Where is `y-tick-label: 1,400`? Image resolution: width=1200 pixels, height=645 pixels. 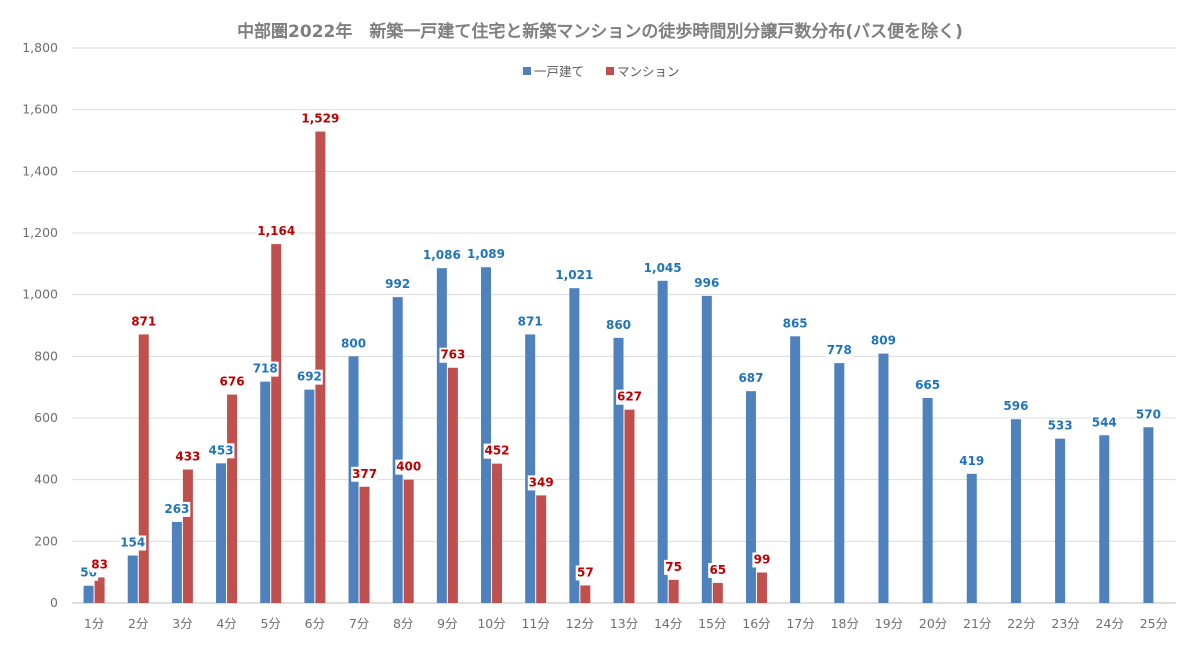
y-tick-label: 1,400 is located at coordinates (40, 170).